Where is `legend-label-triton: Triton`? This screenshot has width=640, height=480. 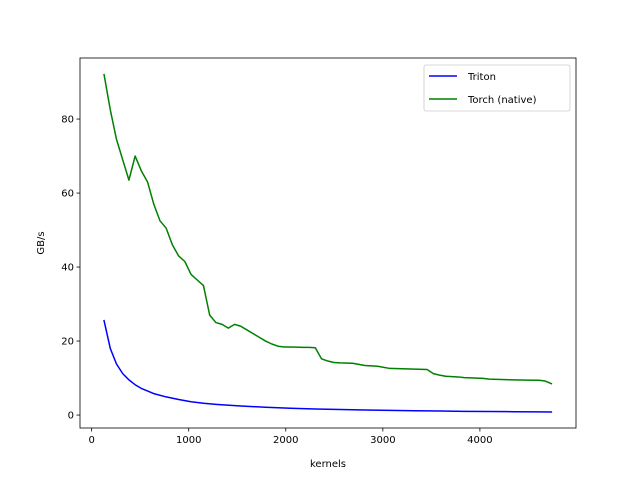 legend-label-triton: Triton is located at coordinates (481, 77).